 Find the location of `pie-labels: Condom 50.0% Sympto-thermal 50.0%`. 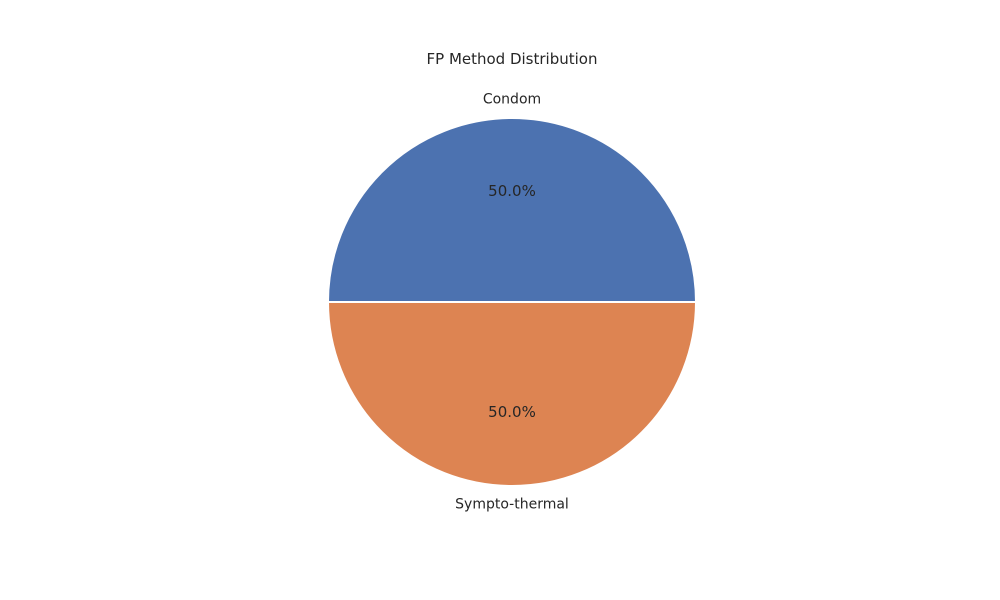

pie-labels: Condom 50.0% Sympto-thermal 50.0% is located at coordinates (512, 302).